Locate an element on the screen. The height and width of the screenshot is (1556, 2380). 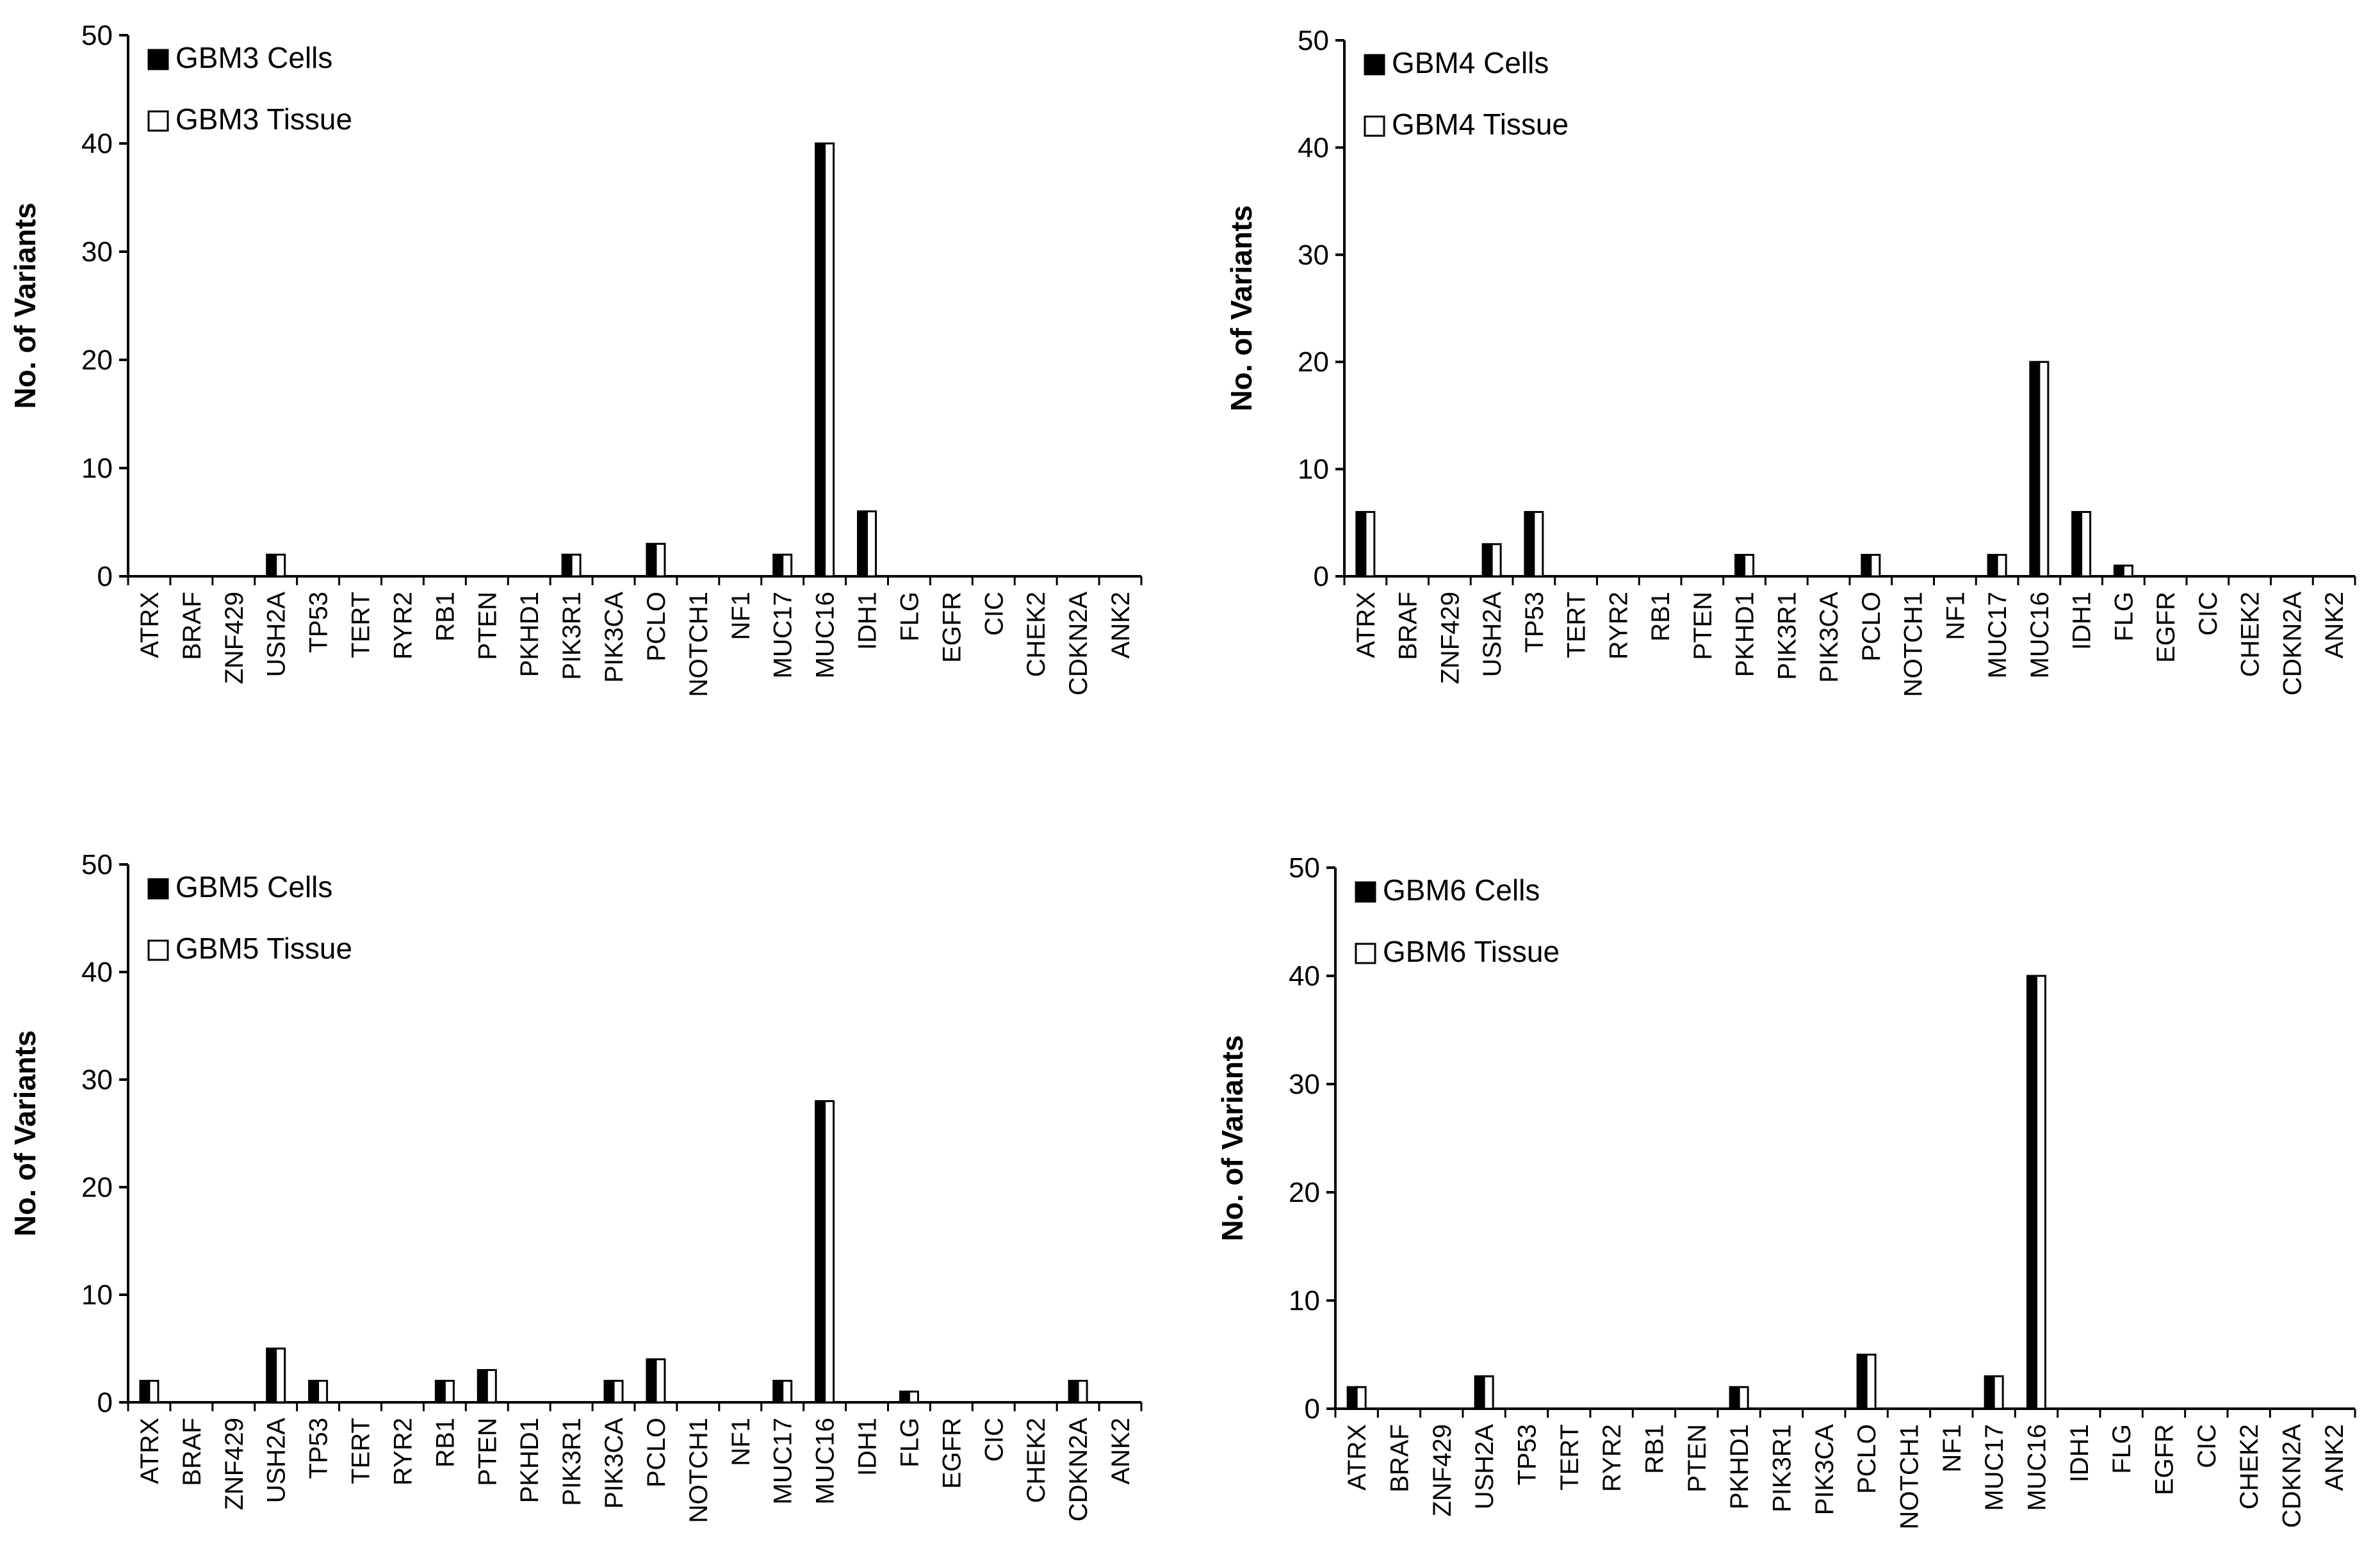
legend-label: GBM4 Tissue is located at coordinates (1480, 124).